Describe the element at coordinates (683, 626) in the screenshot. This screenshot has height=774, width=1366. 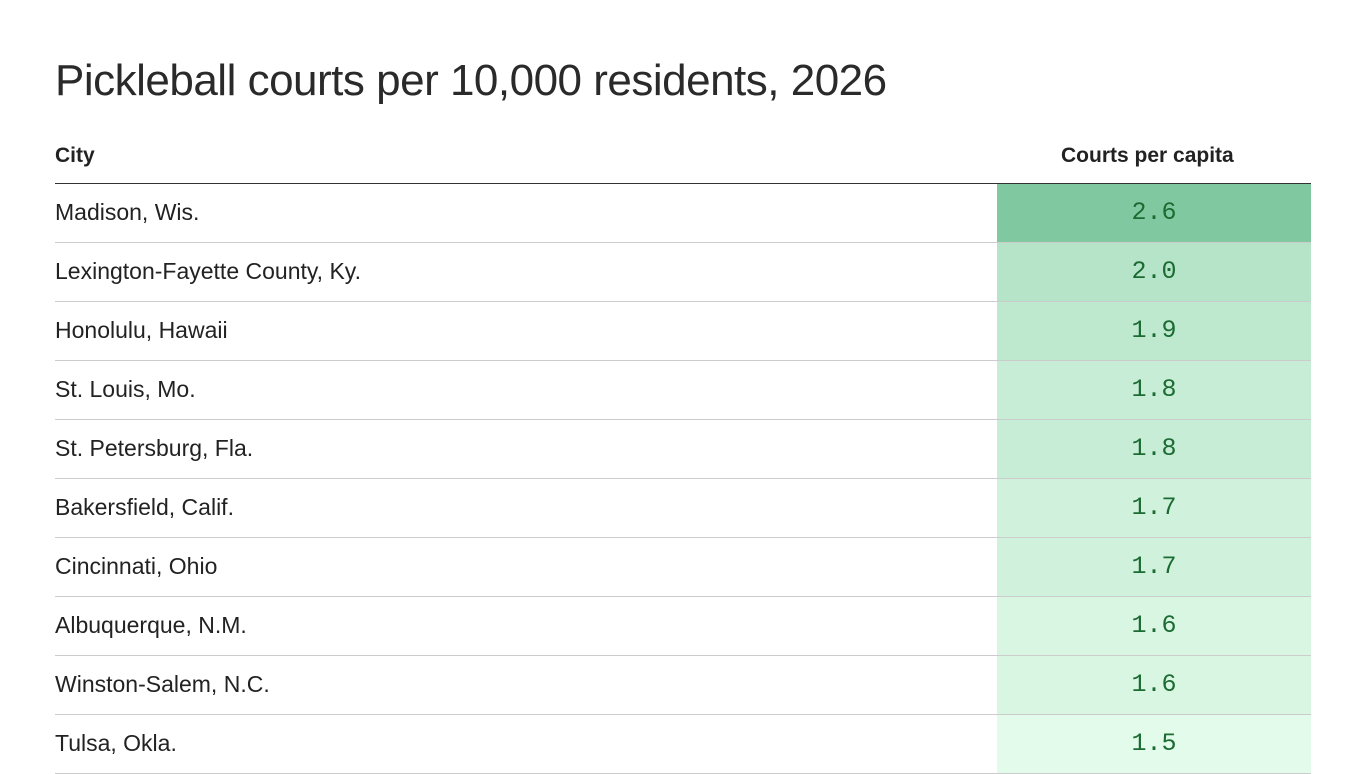
I see `table-row: Albuquerque, N.M. 1.6` at that location.